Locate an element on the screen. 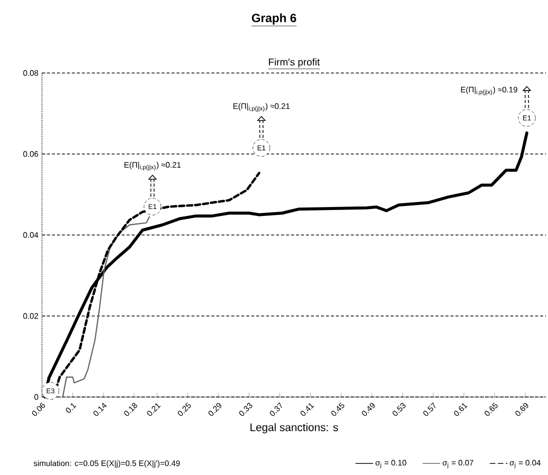  chart-title: Graph 6 is located at coordinates (274, 19).